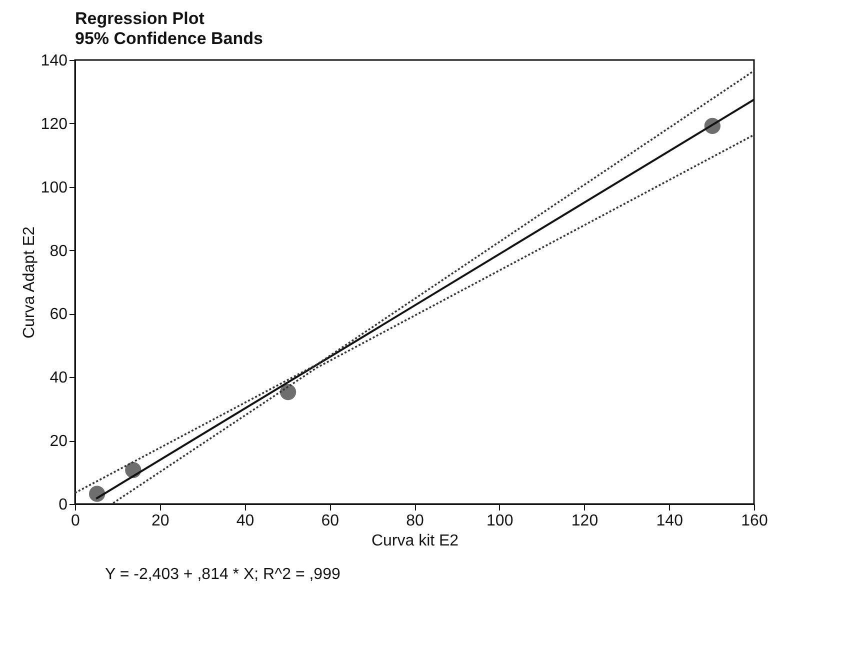  I want to click on y-tick-label: 80, so click(59, 251).